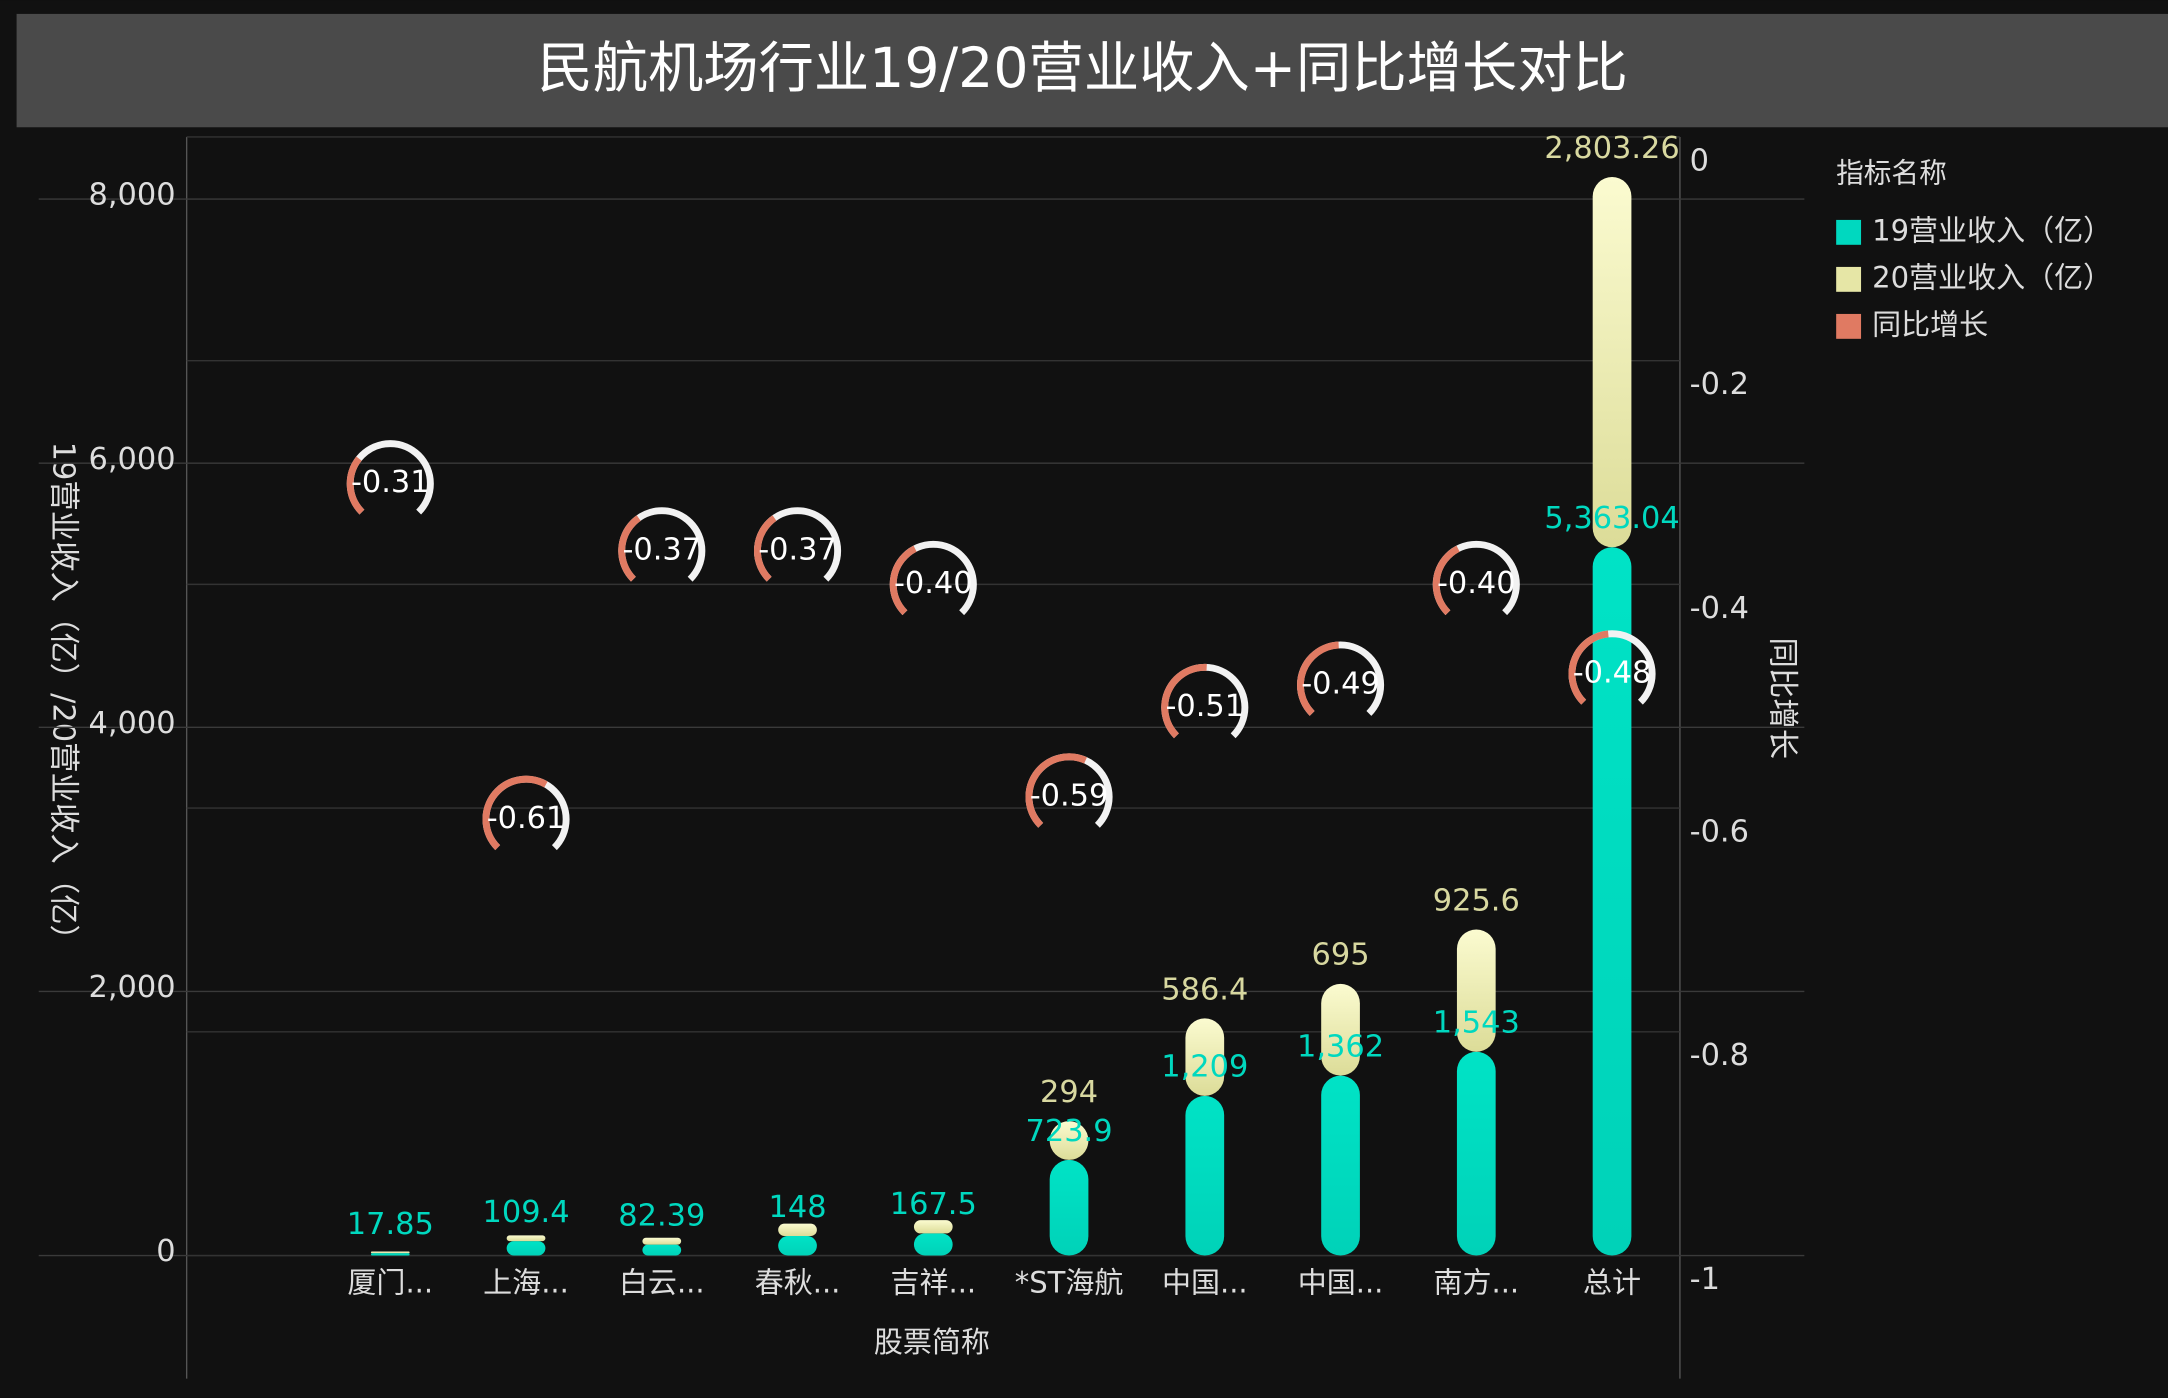 Image resolution: width=2168 pixels, height=1398 pixels. What do you see at coordinates (132, 723) in the screenshot?
I see `y-tick-label: 4,000` at bounding box center [132, 723].